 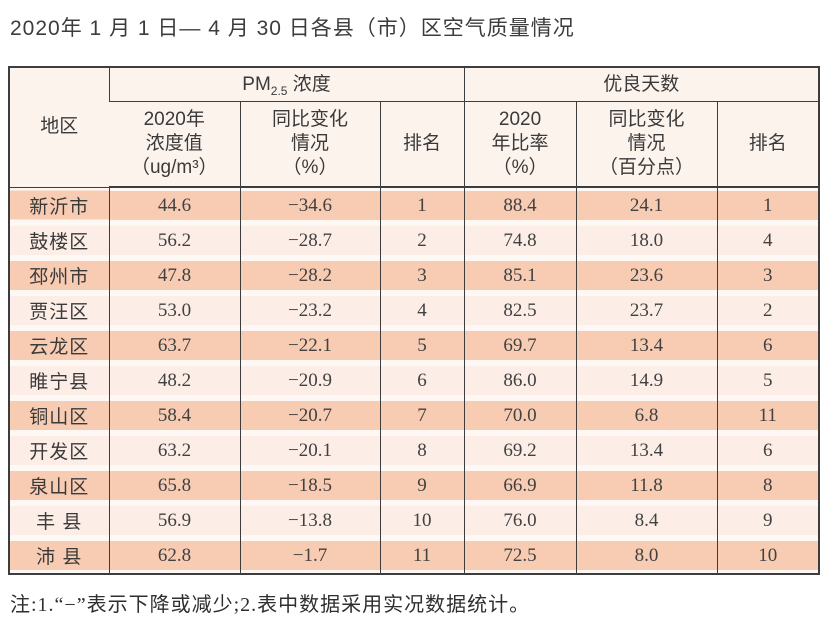 I want to click on pm-change-cell: −20.1, so click(x=309, y=450).